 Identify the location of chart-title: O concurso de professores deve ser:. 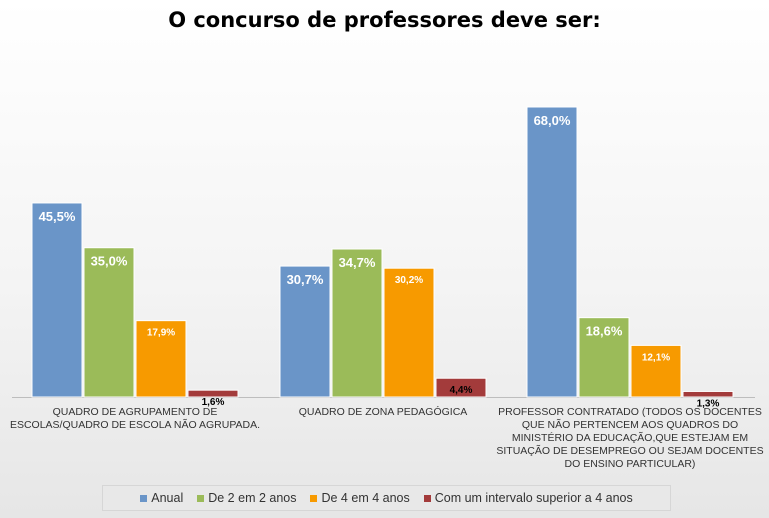
(384, 20).